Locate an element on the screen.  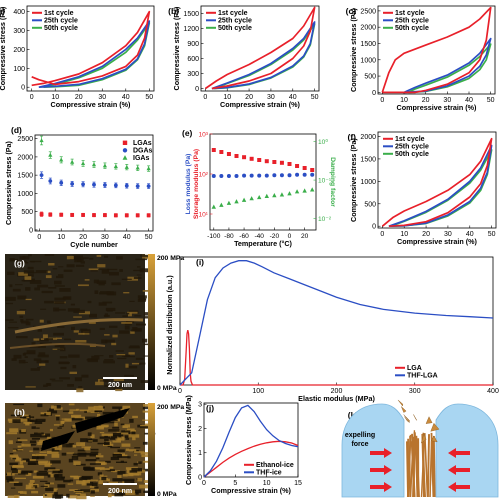
panel-label: (h) is located at coordinates (19, 412).